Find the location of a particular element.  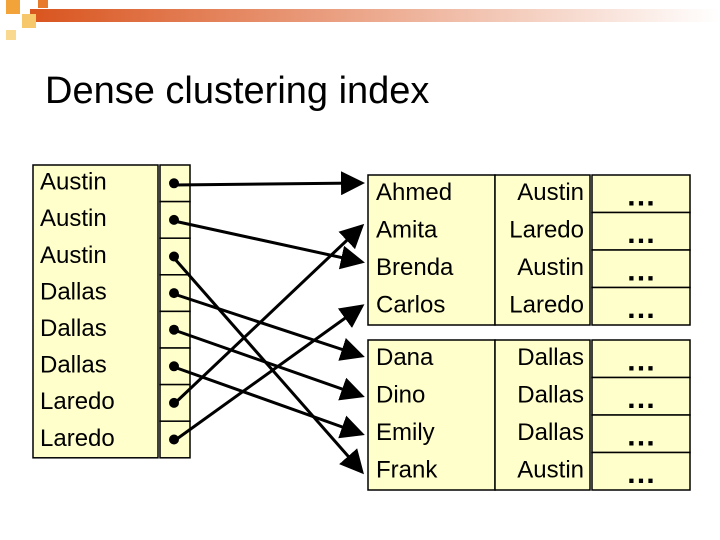

record-name: Carlos is located at coordinates (410, 305).